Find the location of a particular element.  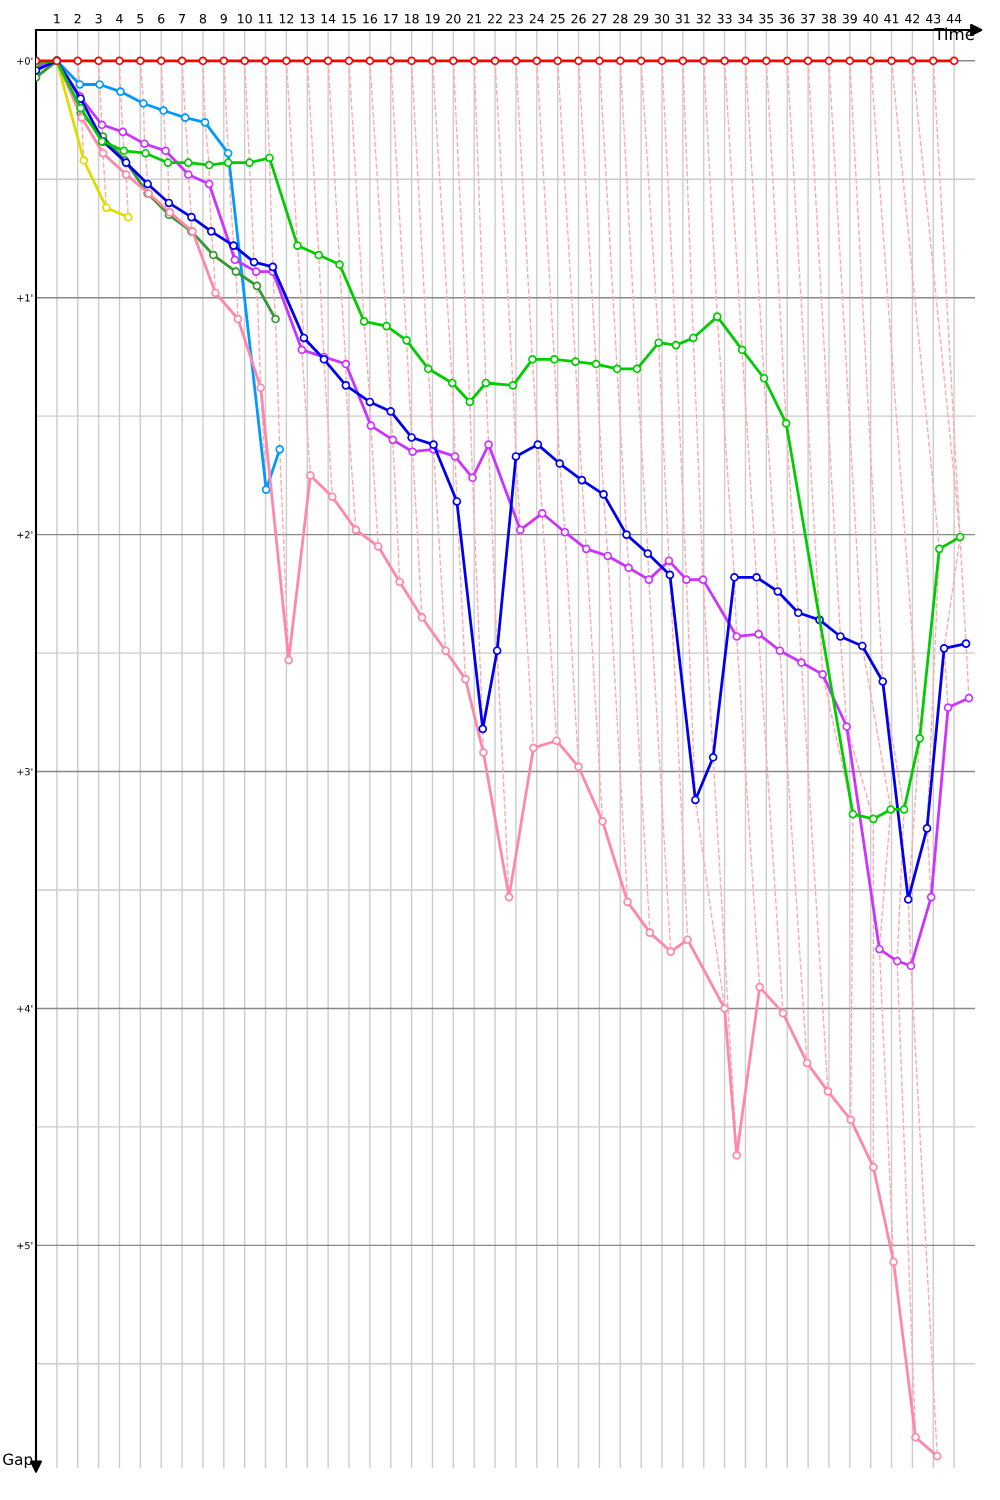

x-tick-label: 6 is located at coordinates (161, 18).